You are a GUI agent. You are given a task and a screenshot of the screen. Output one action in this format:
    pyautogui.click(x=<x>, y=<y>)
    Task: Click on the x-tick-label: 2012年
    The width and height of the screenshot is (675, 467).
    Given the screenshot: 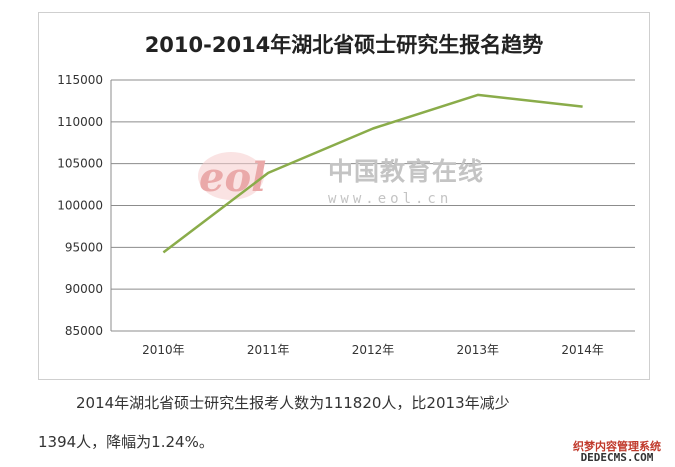 What is the action you would take?
    pyautogui.click(x=373, y=350)
    